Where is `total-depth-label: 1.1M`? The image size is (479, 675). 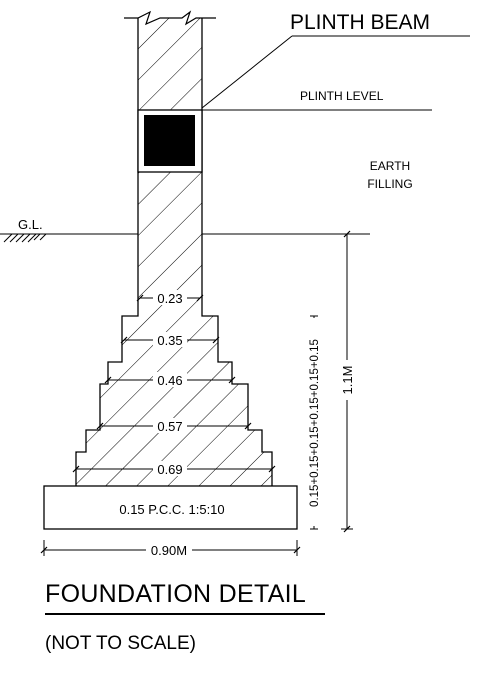
total-depth-label: 1.1M is located at coordinates (347, 380).